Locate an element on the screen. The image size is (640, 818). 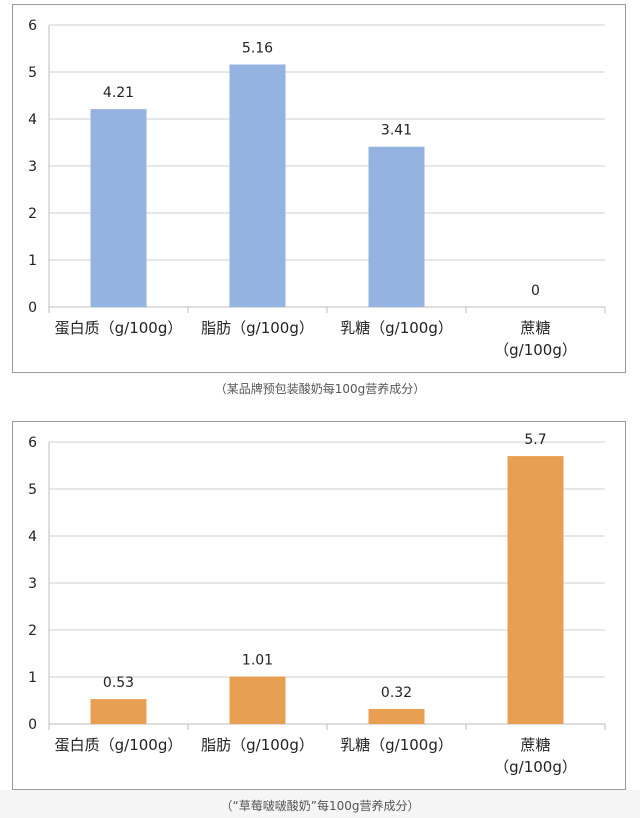
chart-2-data-label: 0.53 is located at coordinates (118, 683).